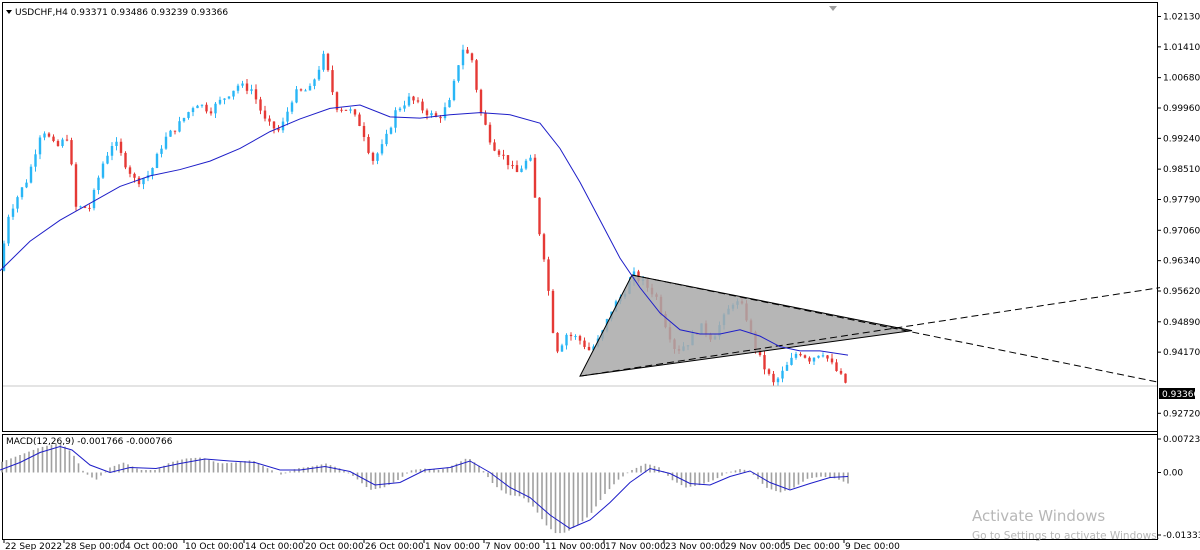 This screenshot has height=550, width=1200. What do you see at coordinates (334, 546) in the screenshot?
I see `time-axis-label: 20 Oct 00:00` at bounding box center [334, 546].